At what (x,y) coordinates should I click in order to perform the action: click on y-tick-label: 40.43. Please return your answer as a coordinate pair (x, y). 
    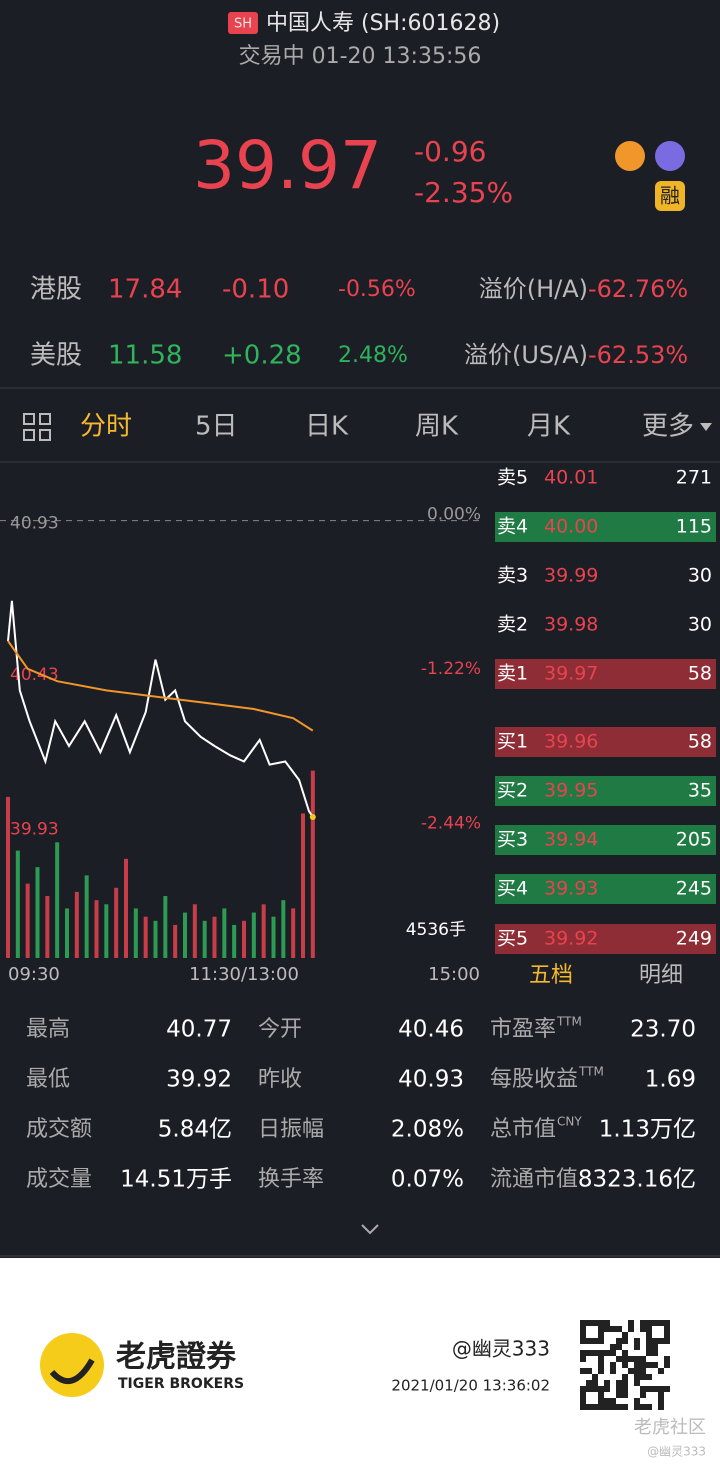
    Looking at the image, I should click on (34, 675).